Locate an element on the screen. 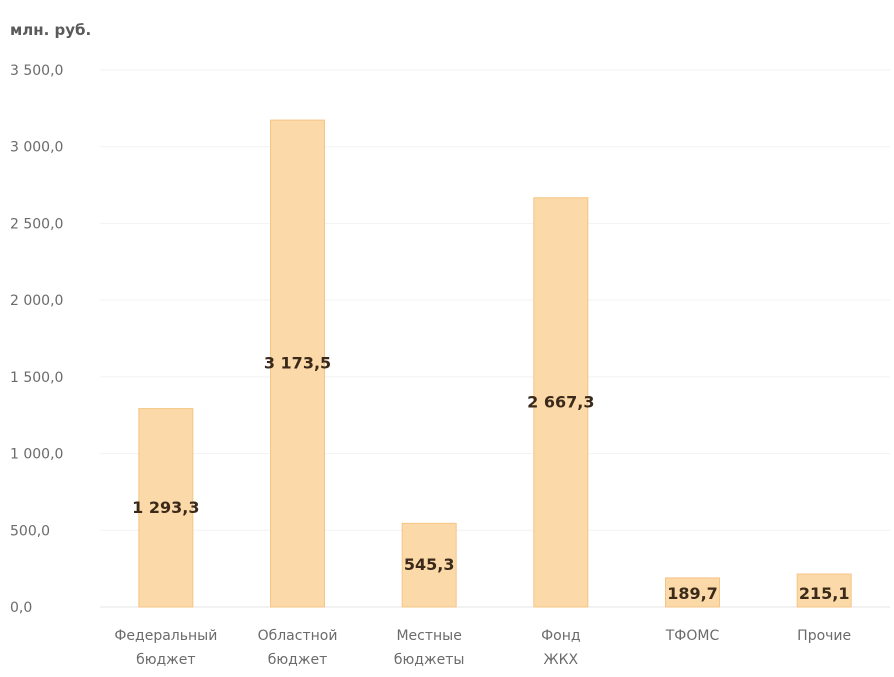  y-axis-unit-label: млн. руб. is located at coordinates (50, 30).